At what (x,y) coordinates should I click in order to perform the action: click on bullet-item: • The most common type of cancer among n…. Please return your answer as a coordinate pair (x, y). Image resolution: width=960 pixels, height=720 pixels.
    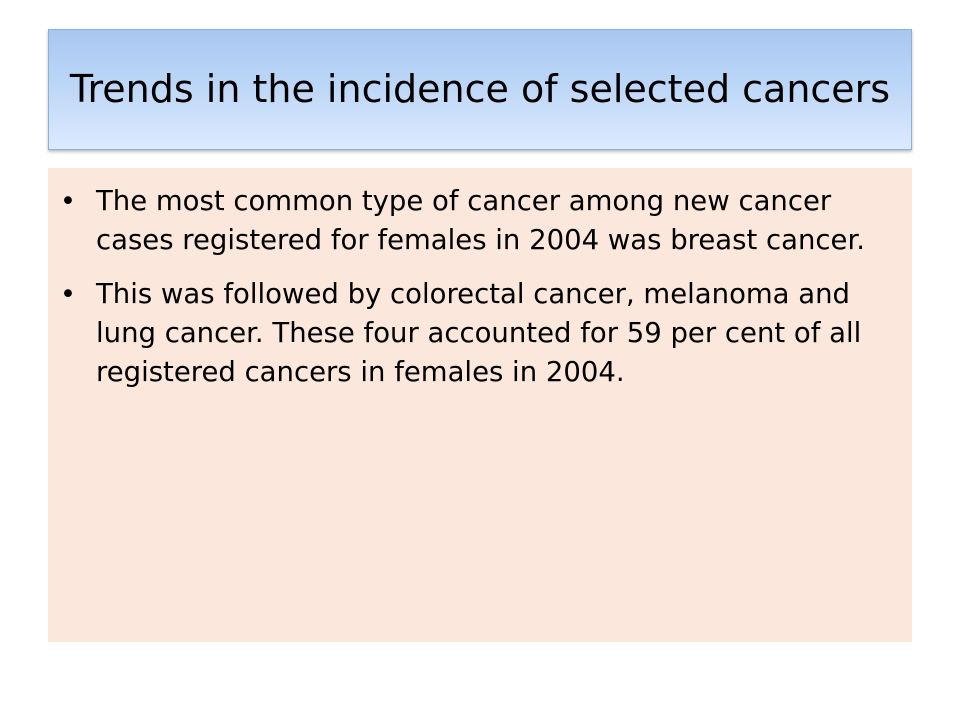
    Looking at the image, I should click on (458, 221).